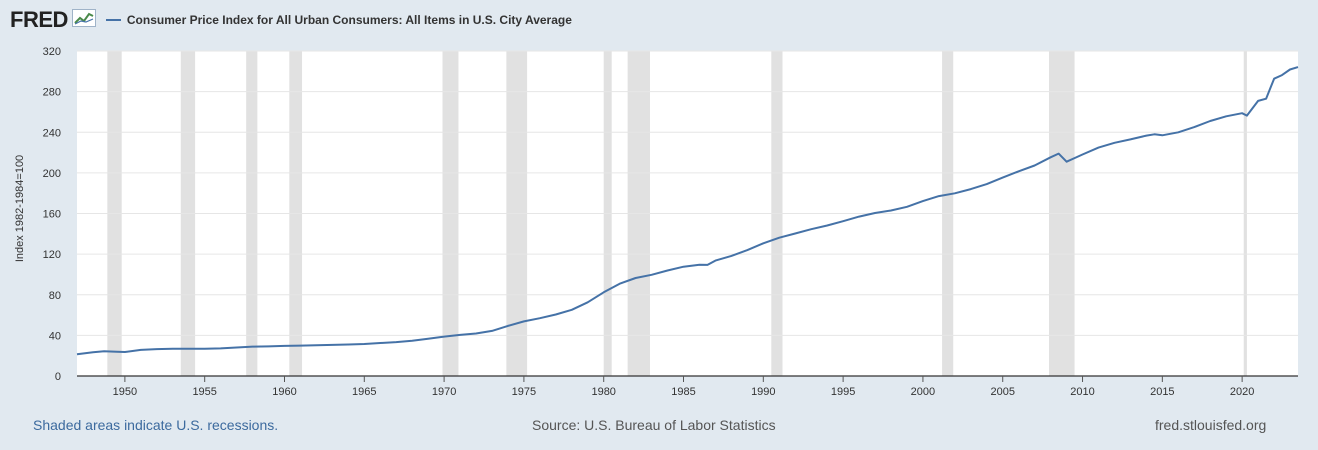 The height and width of the screenshot is (450, 1318). I want to click on x-tick-label: 2010, so click(1082, 392).